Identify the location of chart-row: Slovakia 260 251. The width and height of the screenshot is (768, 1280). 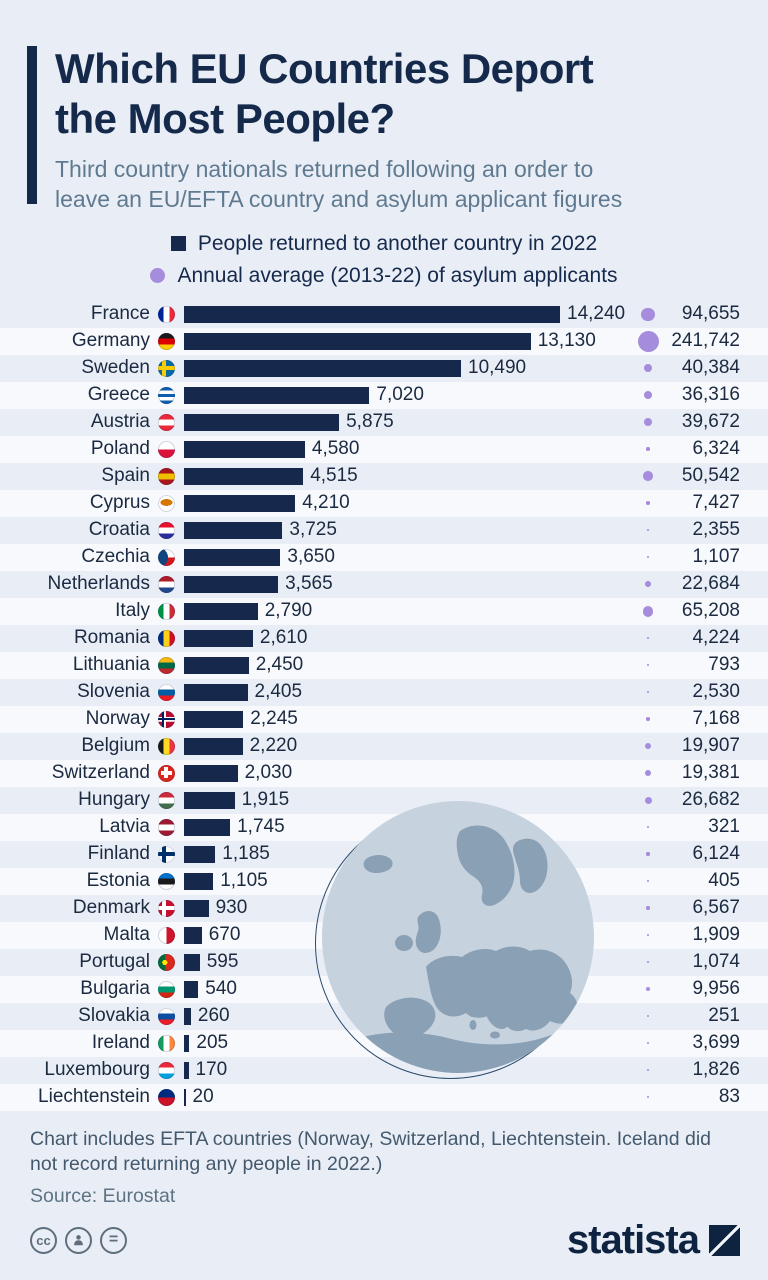
(384, 1016).